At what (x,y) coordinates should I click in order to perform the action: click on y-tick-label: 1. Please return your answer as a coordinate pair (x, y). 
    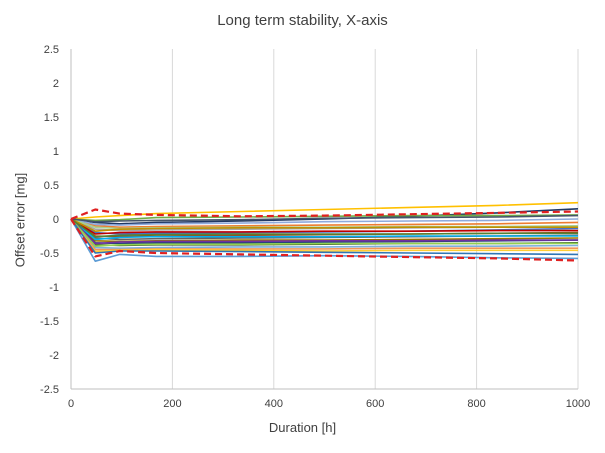
    Looking at the image, I should click on (56, 152).